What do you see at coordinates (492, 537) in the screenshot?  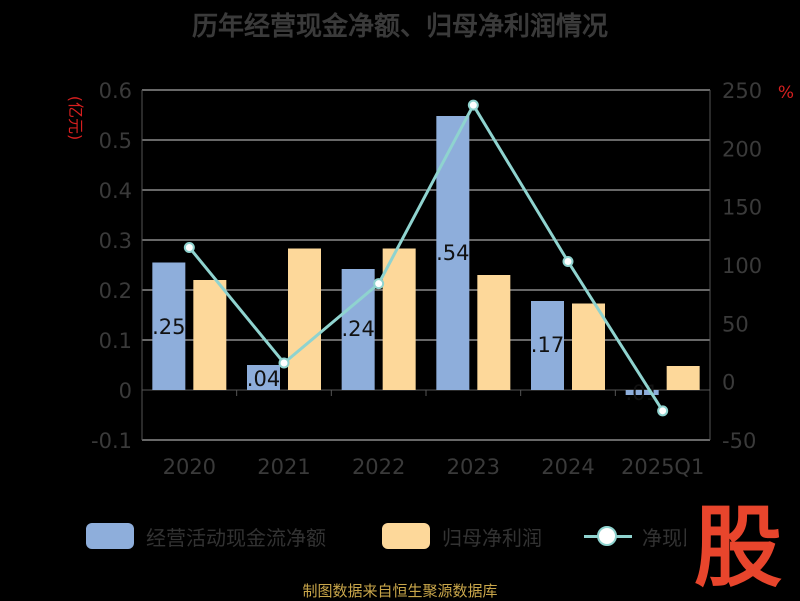 I see `legend-label-net-profit: 归母净利润` at bounding box center [492, 537].